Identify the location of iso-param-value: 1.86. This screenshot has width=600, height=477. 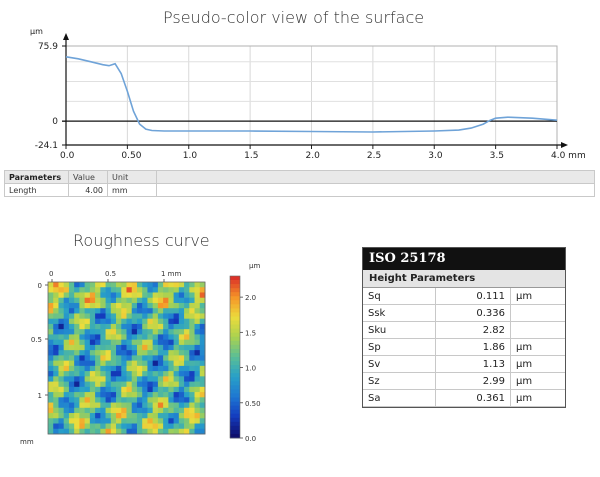
(473, 347).